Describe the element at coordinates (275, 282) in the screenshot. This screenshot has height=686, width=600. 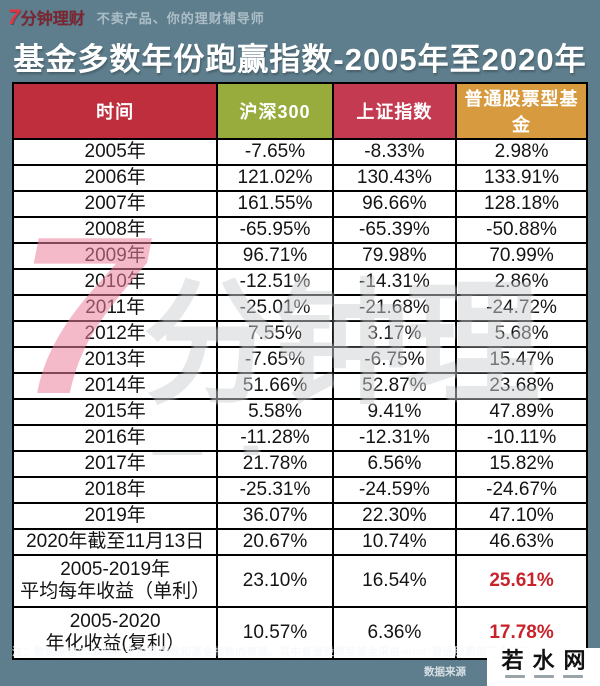
I see `cell-value: -12.51%` at that location.